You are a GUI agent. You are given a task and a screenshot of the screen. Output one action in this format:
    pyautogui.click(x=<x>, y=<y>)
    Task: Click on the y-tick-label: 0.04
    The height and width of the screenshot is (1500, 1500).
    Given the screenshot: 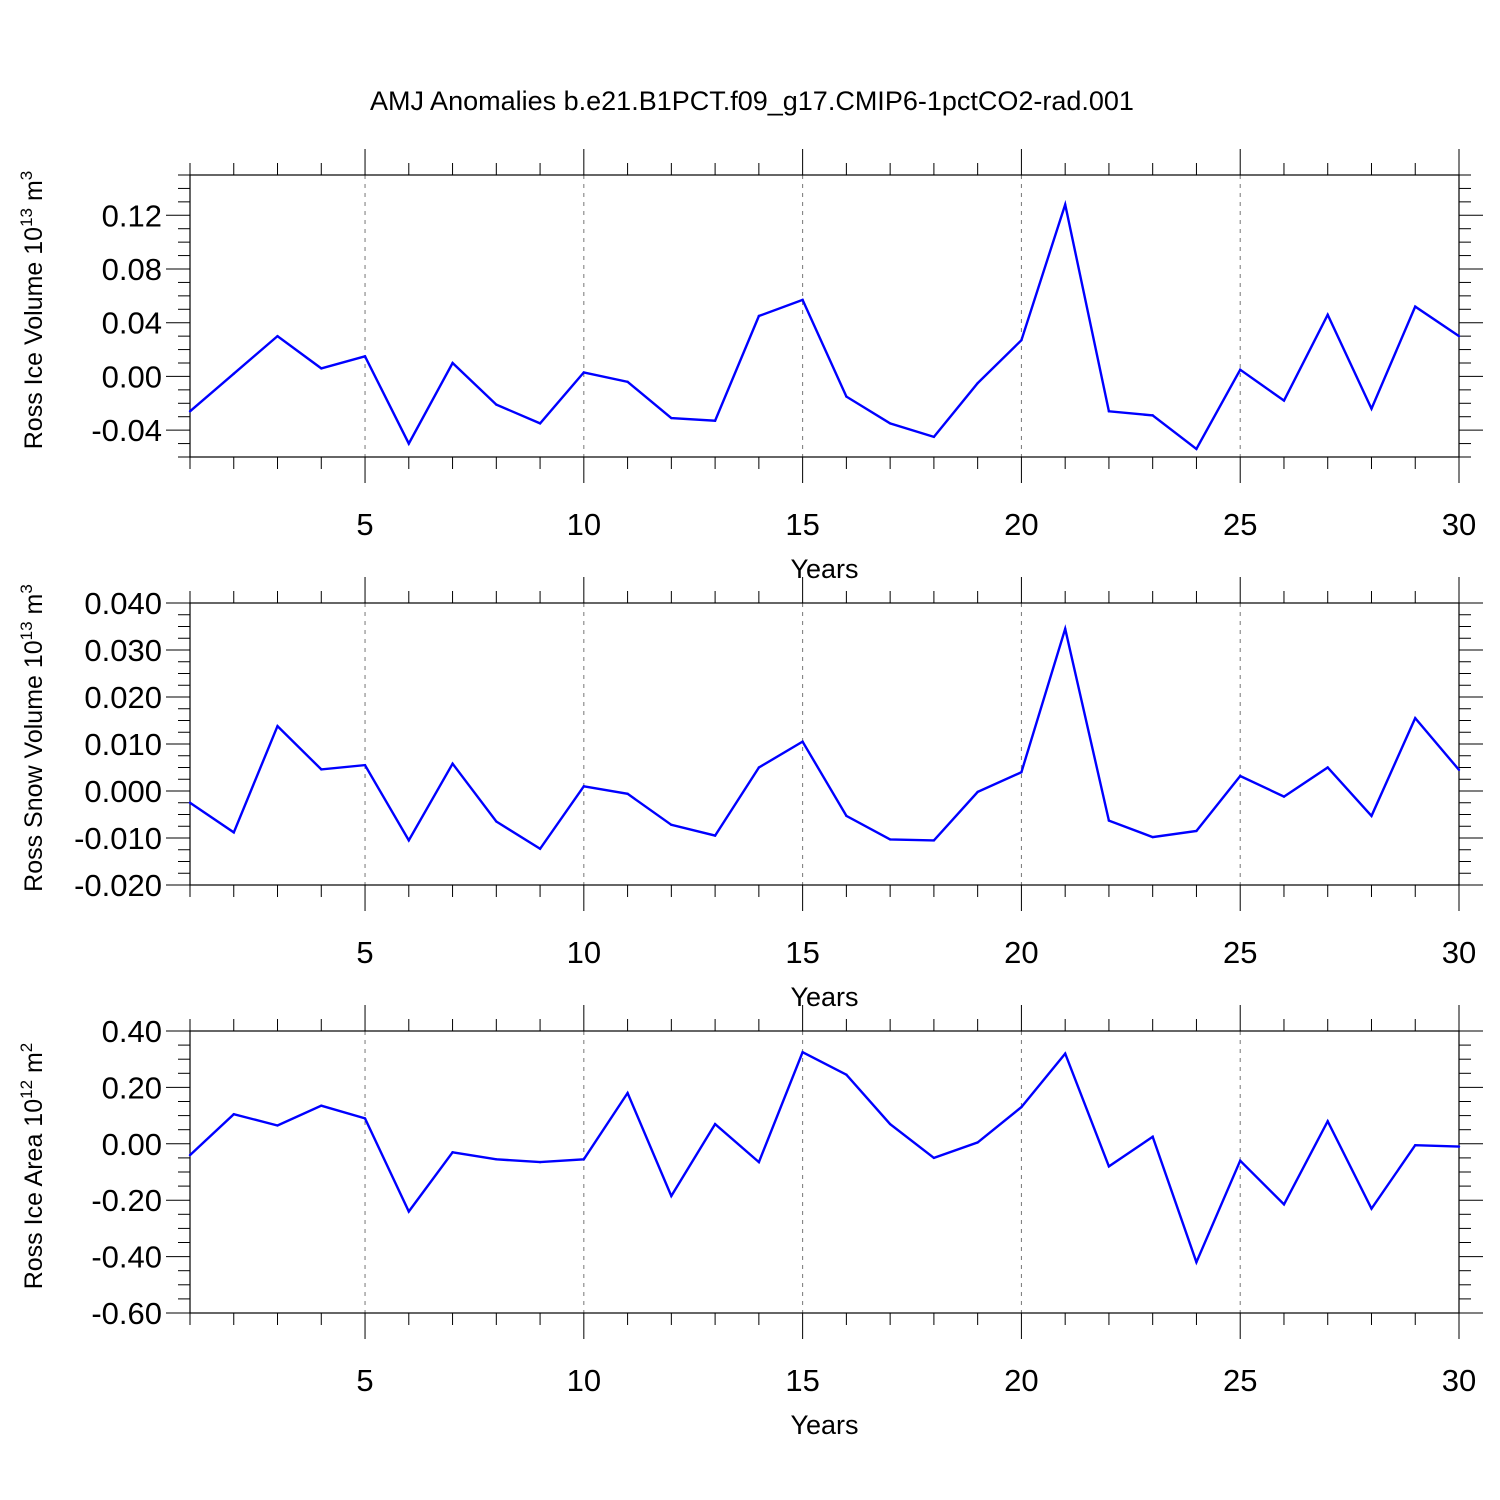 What is the action you would take?
    pyautogui.click(x=132, y=323)
    